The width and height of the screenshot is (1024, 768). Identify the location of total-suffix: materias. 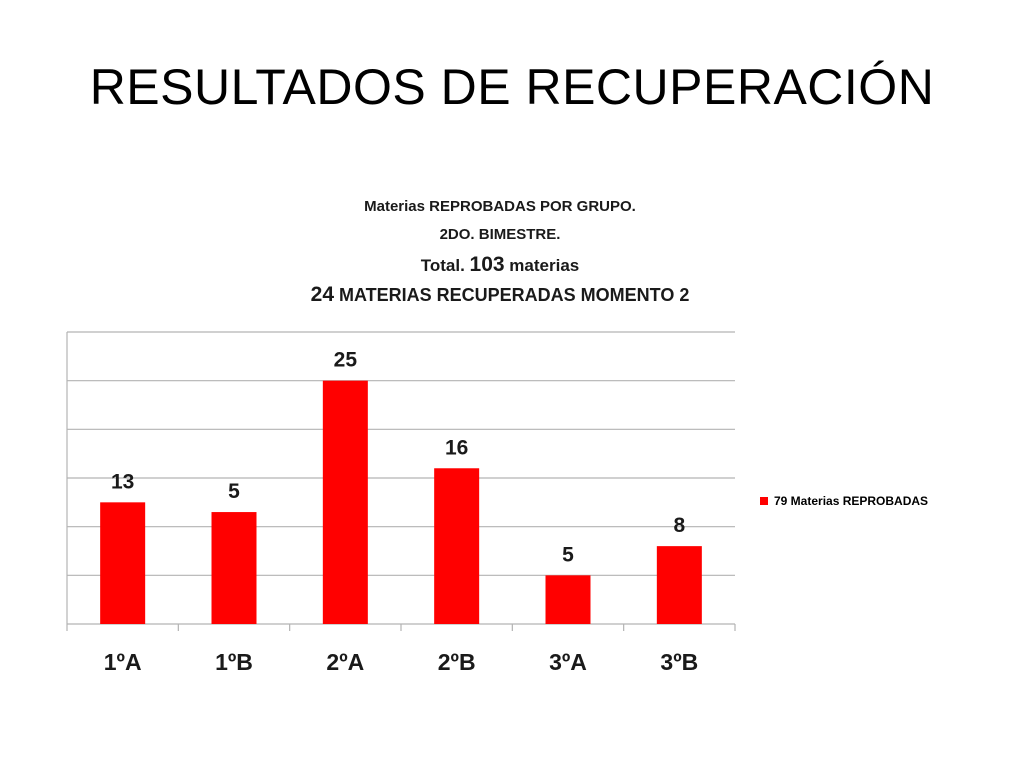
(542, 265).